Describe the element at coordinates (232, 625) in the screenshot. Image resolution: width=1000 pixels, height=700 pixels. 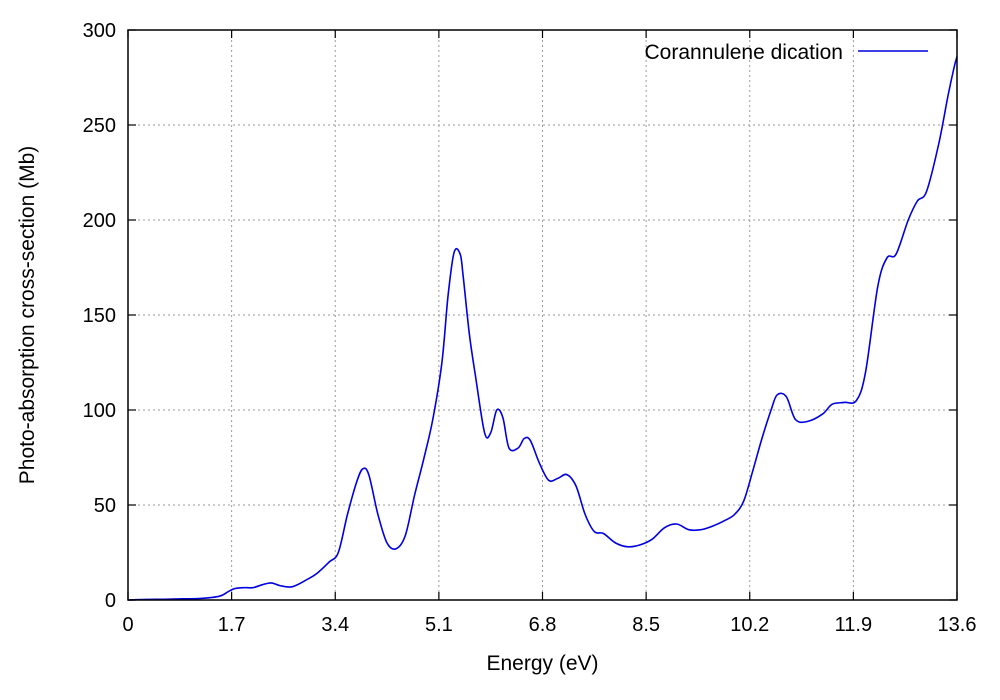
I see `x-tick-label: 1.7` at that location.